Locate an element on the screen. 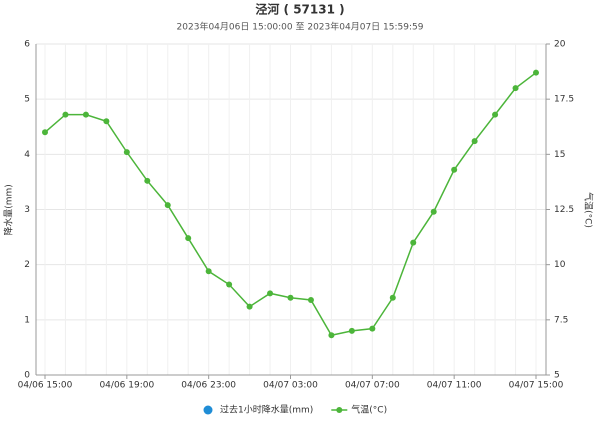 The image size is (600, 427). x-tick-label: 04/06 23:00 is located at coordinates (208, 386).